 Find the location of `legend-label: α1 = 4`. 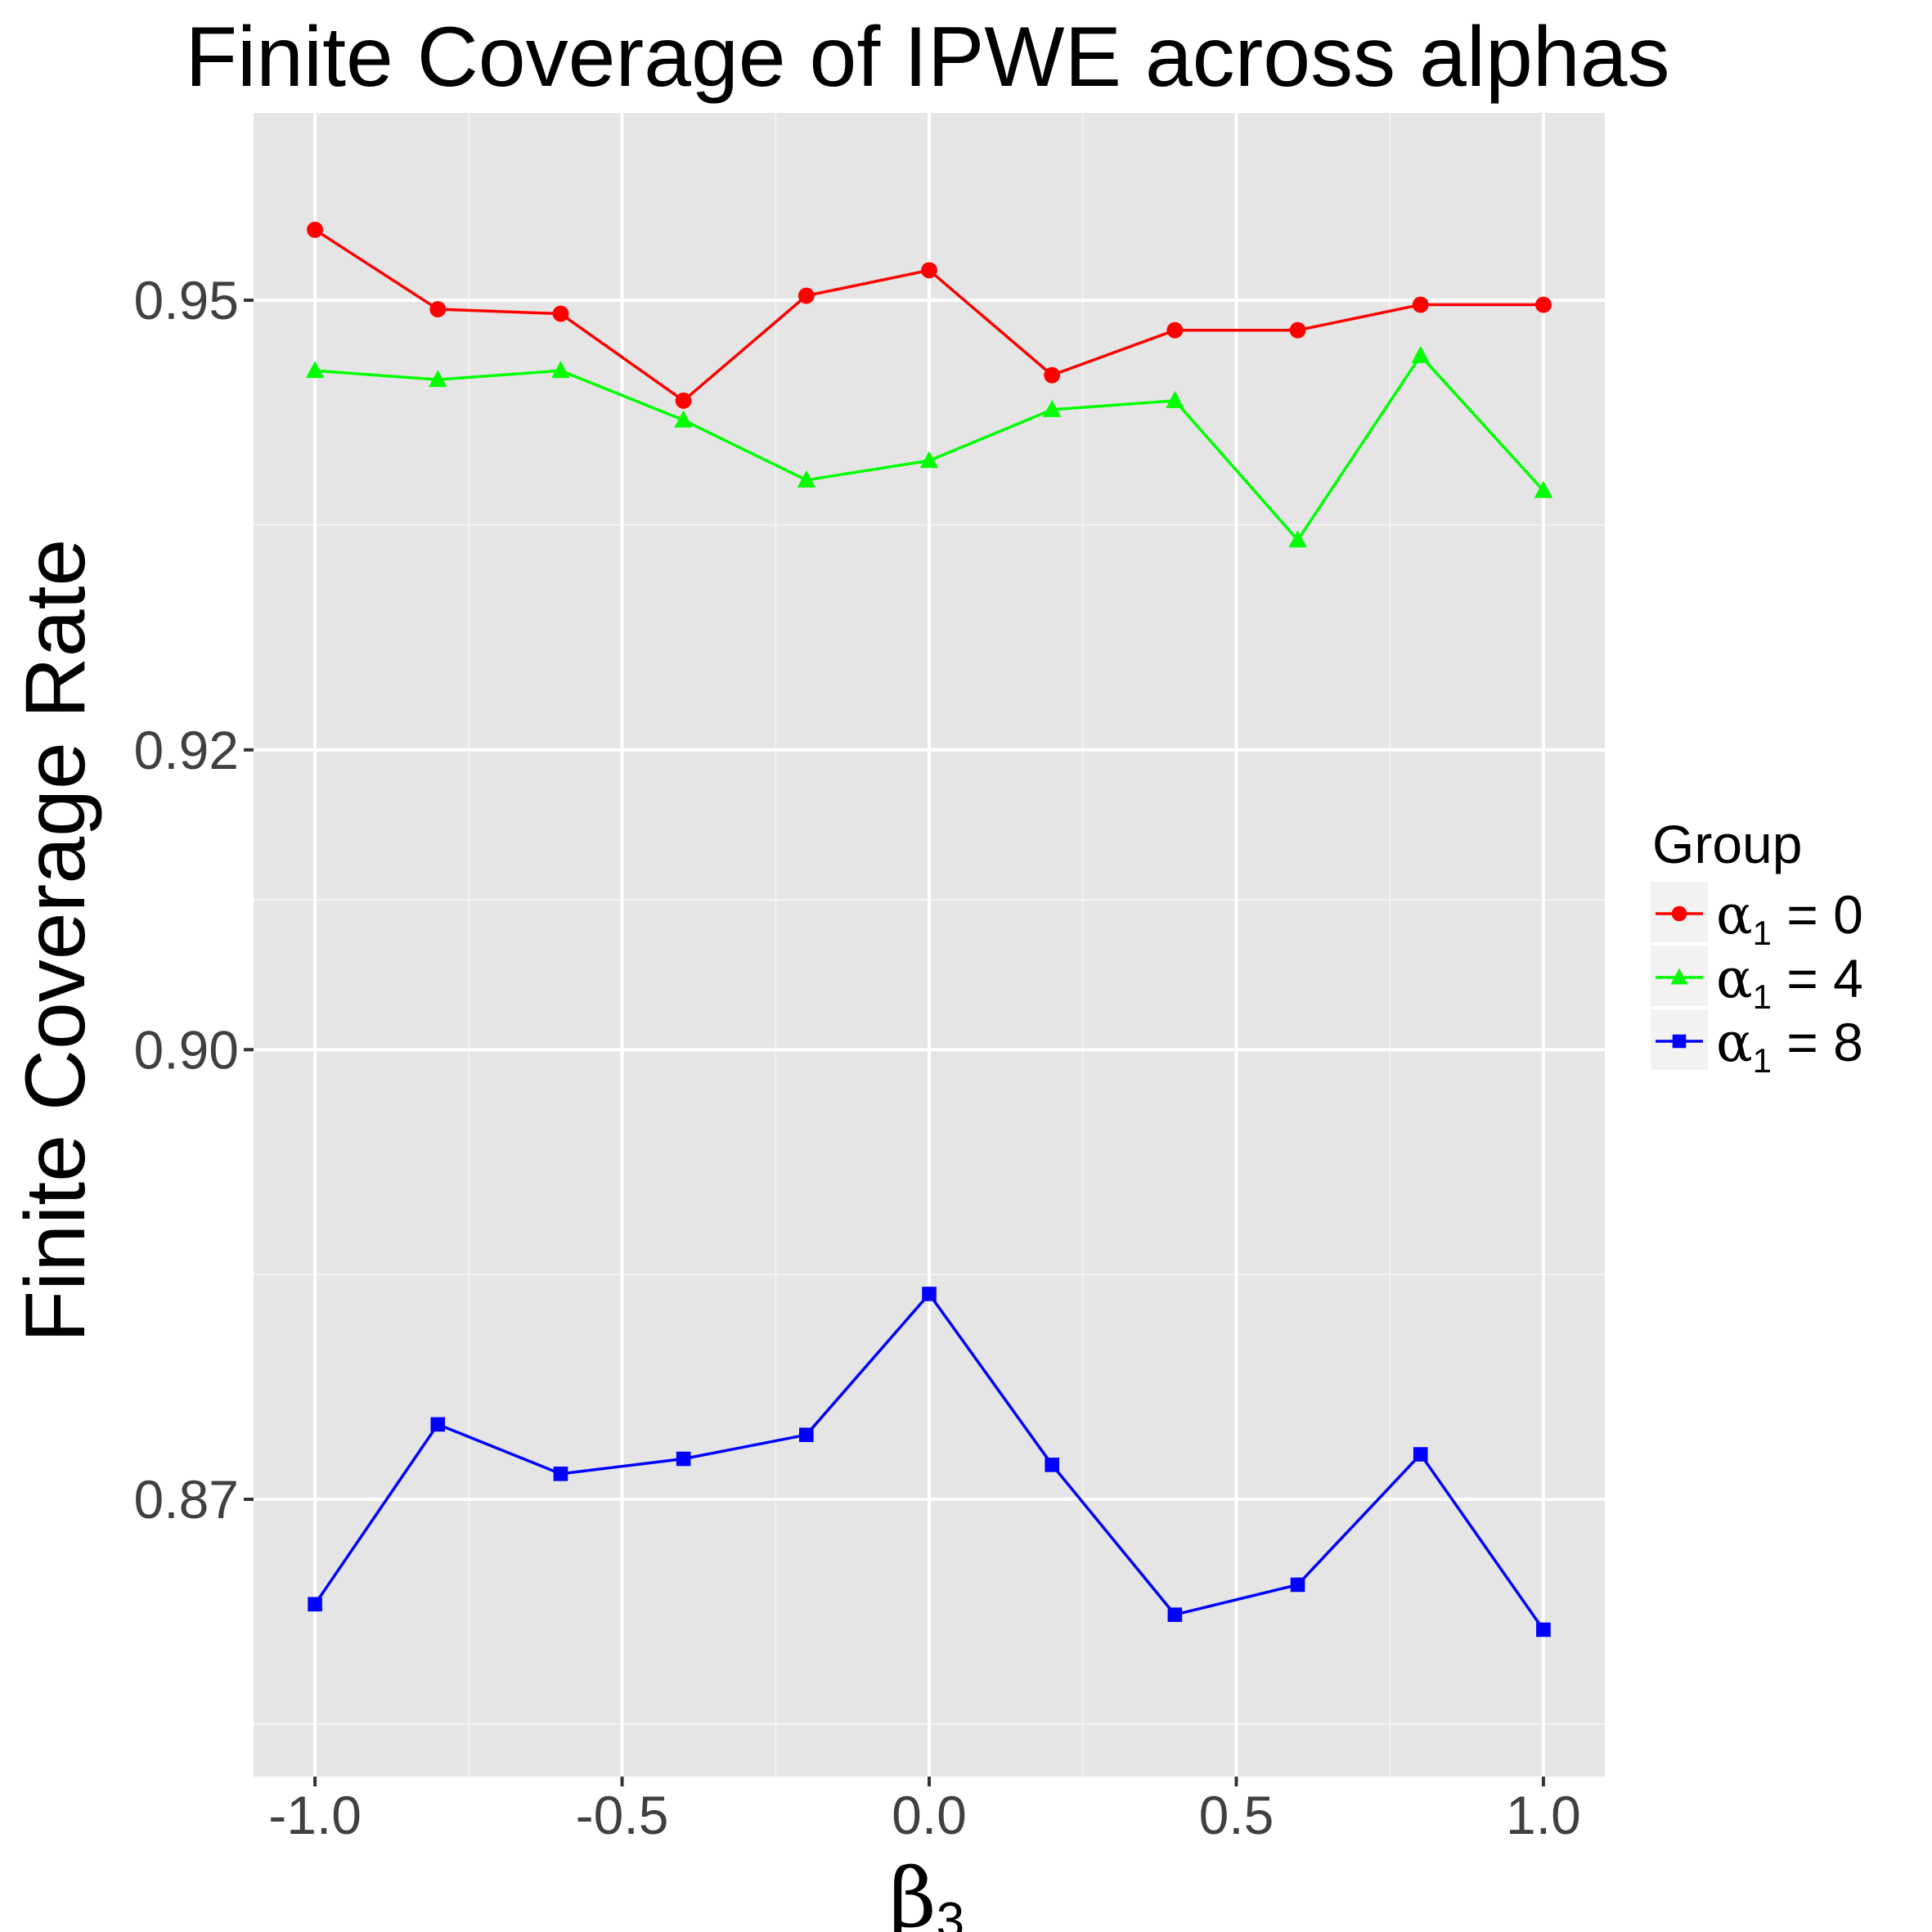

legend-label: α1 = 4 is located at coordinates (1790, 981).